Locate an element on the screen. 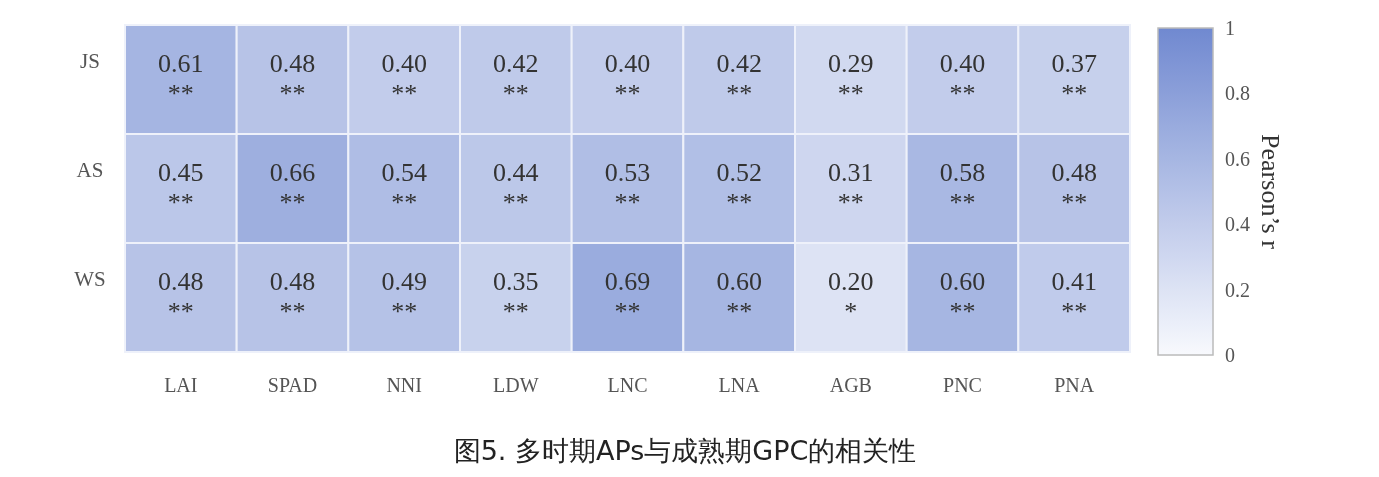 The image size is (1379, 477). color-bar-label: 0.8 is located at coordinates (1237, 93).